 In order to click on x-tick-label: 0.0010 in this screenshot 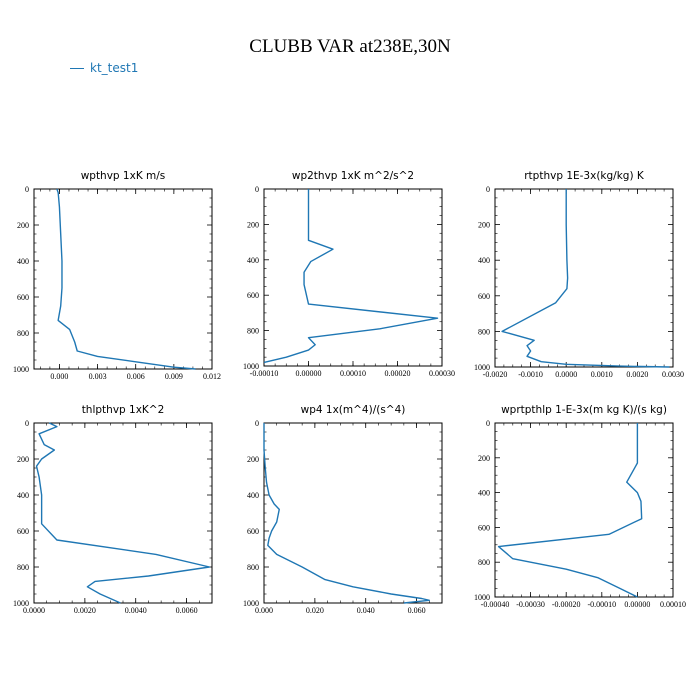, I will do `click(602, 374)`.